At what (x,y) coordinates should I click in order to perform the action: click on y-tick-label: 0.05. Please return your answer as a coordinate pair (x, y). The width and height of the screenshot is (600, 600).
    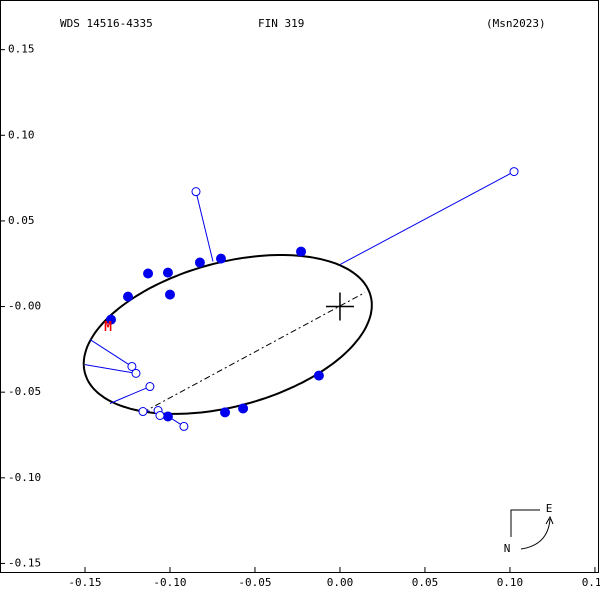
    Looking at the image, I should click on (21, 220).